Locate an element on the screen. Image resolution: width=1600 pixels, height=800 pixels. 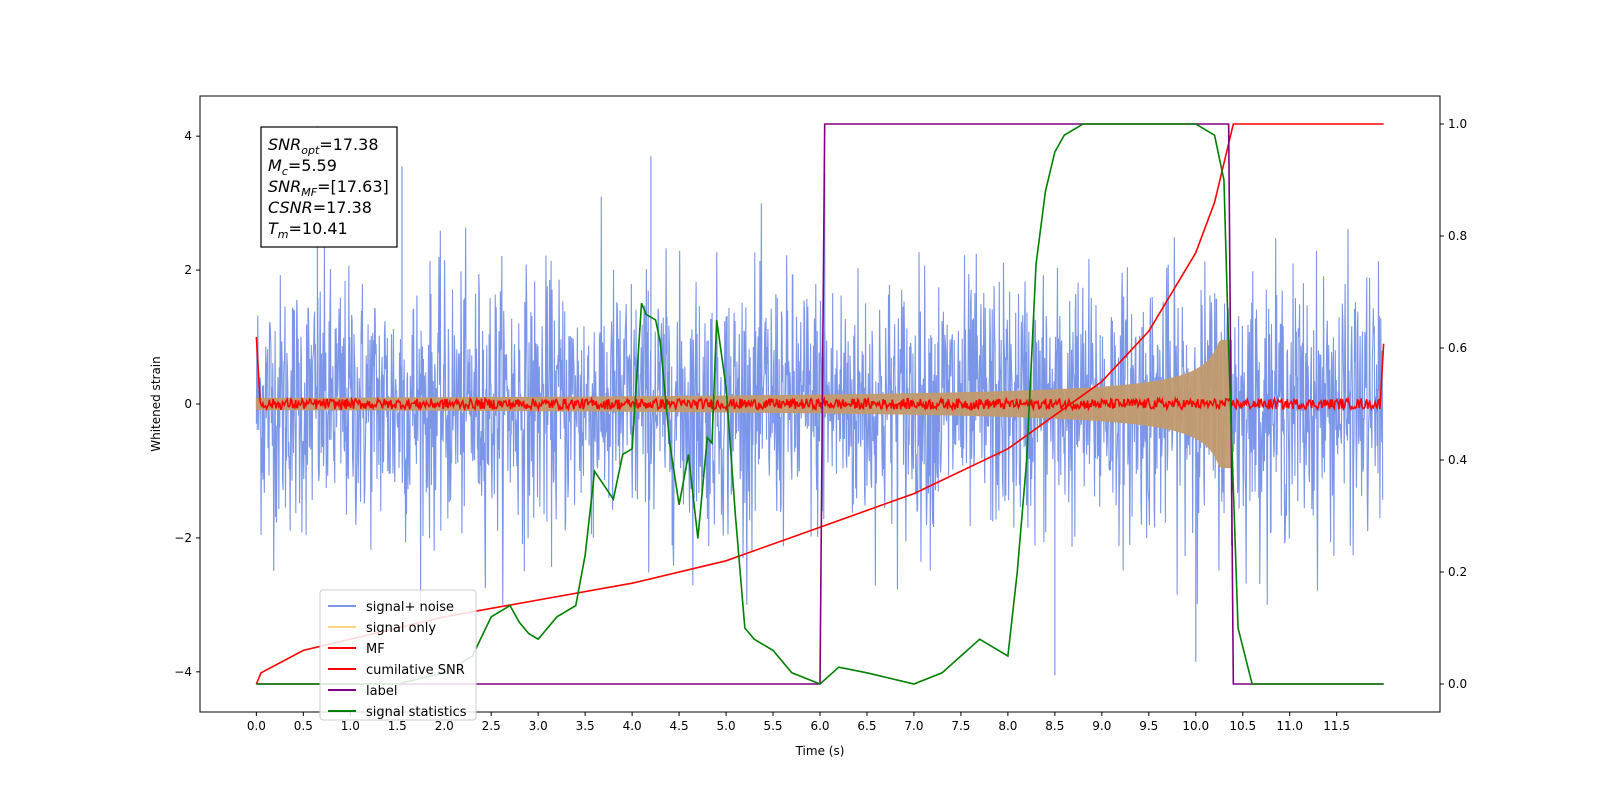
info-line: SNRMF=[17.63] is located at coordinates (328, 188).